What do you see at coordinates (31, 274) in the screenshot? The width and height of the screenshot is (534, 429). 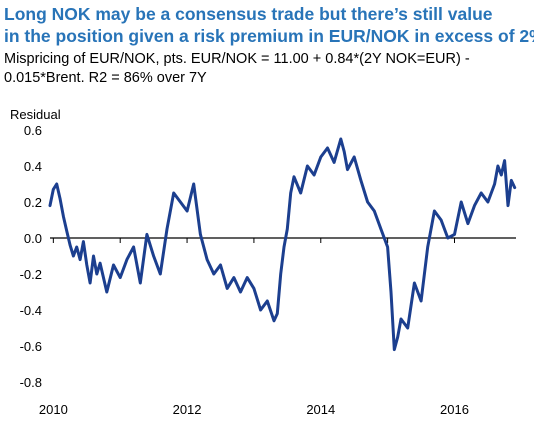 I see `y-tick-label: -0.2` at bounding box center [31, 274].